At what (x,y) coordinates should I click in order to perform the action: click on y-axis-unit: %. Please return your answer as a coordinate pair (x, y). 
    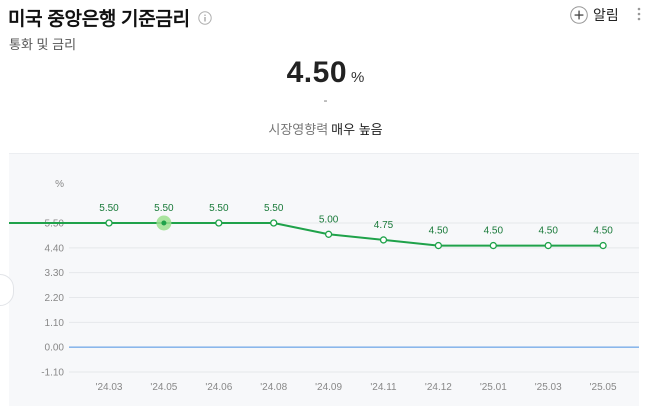
    Looking at the image, I should click on (59, 184).